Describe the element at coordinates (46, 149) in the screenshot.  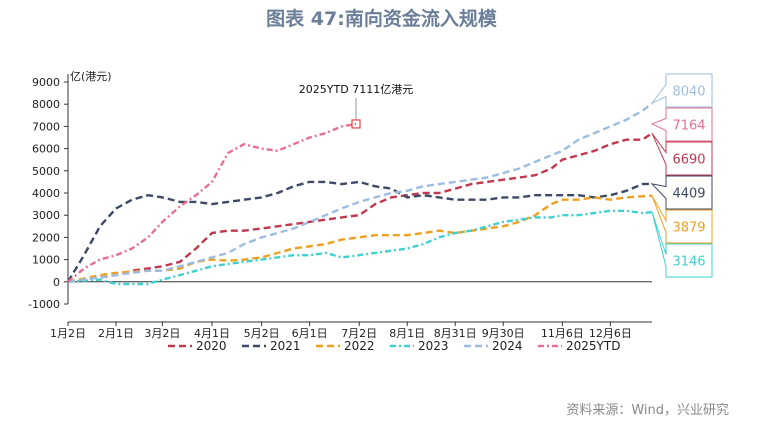
I see `y-tick-label: 6000` at that location.